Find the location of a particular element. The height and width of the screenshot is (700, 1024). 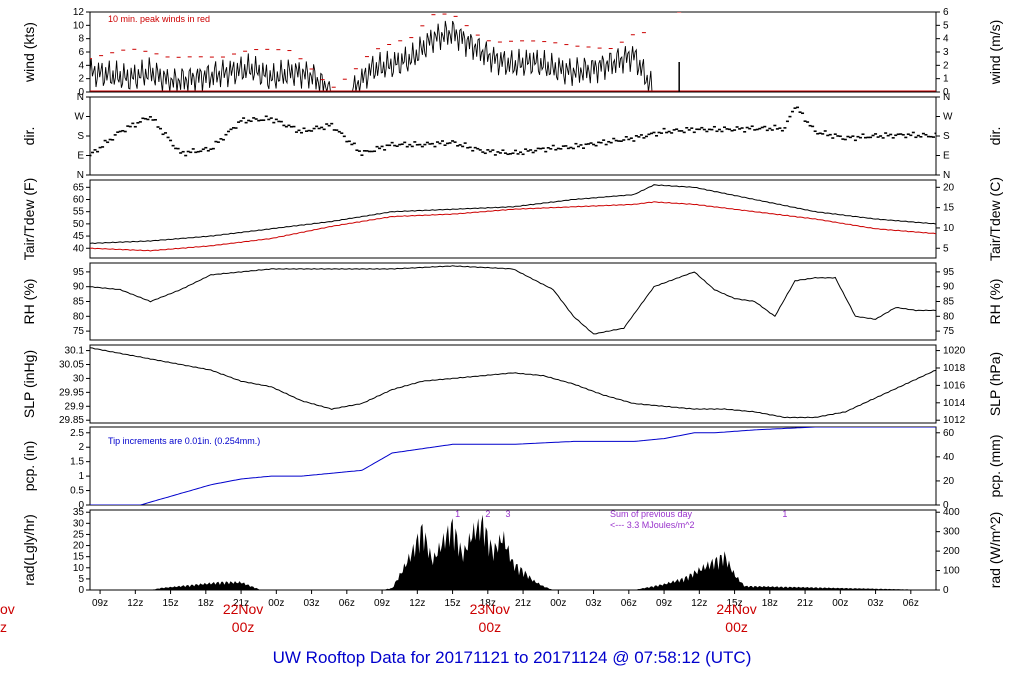

x-tick-label: 18z is located at coordinates (206, 603).